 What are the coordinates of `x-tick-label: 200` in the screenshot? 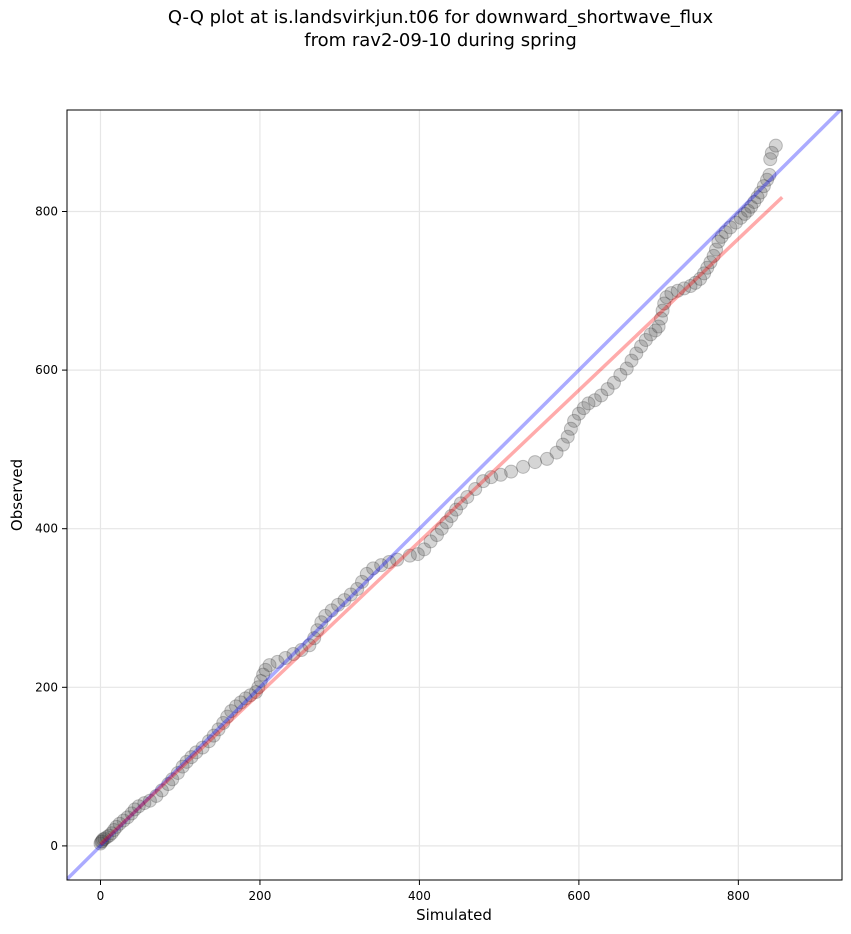 It's located at (259, 896).